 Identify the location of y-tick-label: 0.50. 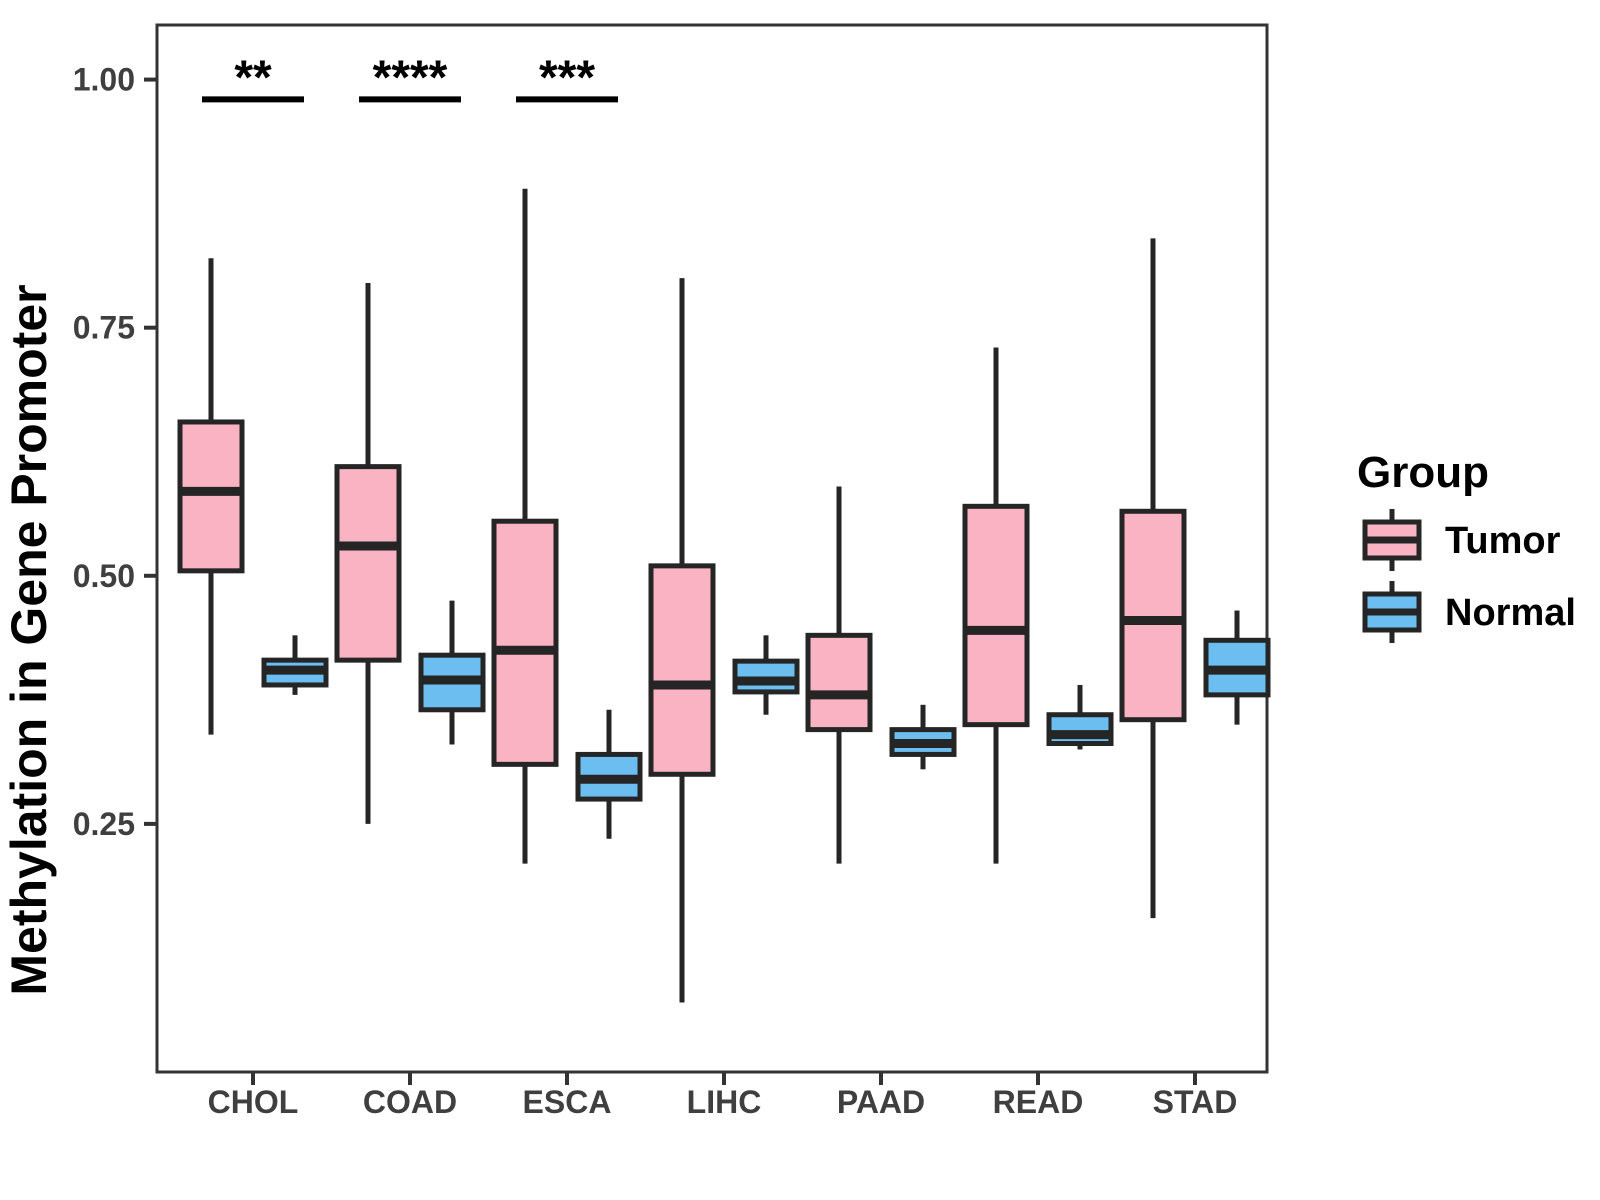
(104, 576).